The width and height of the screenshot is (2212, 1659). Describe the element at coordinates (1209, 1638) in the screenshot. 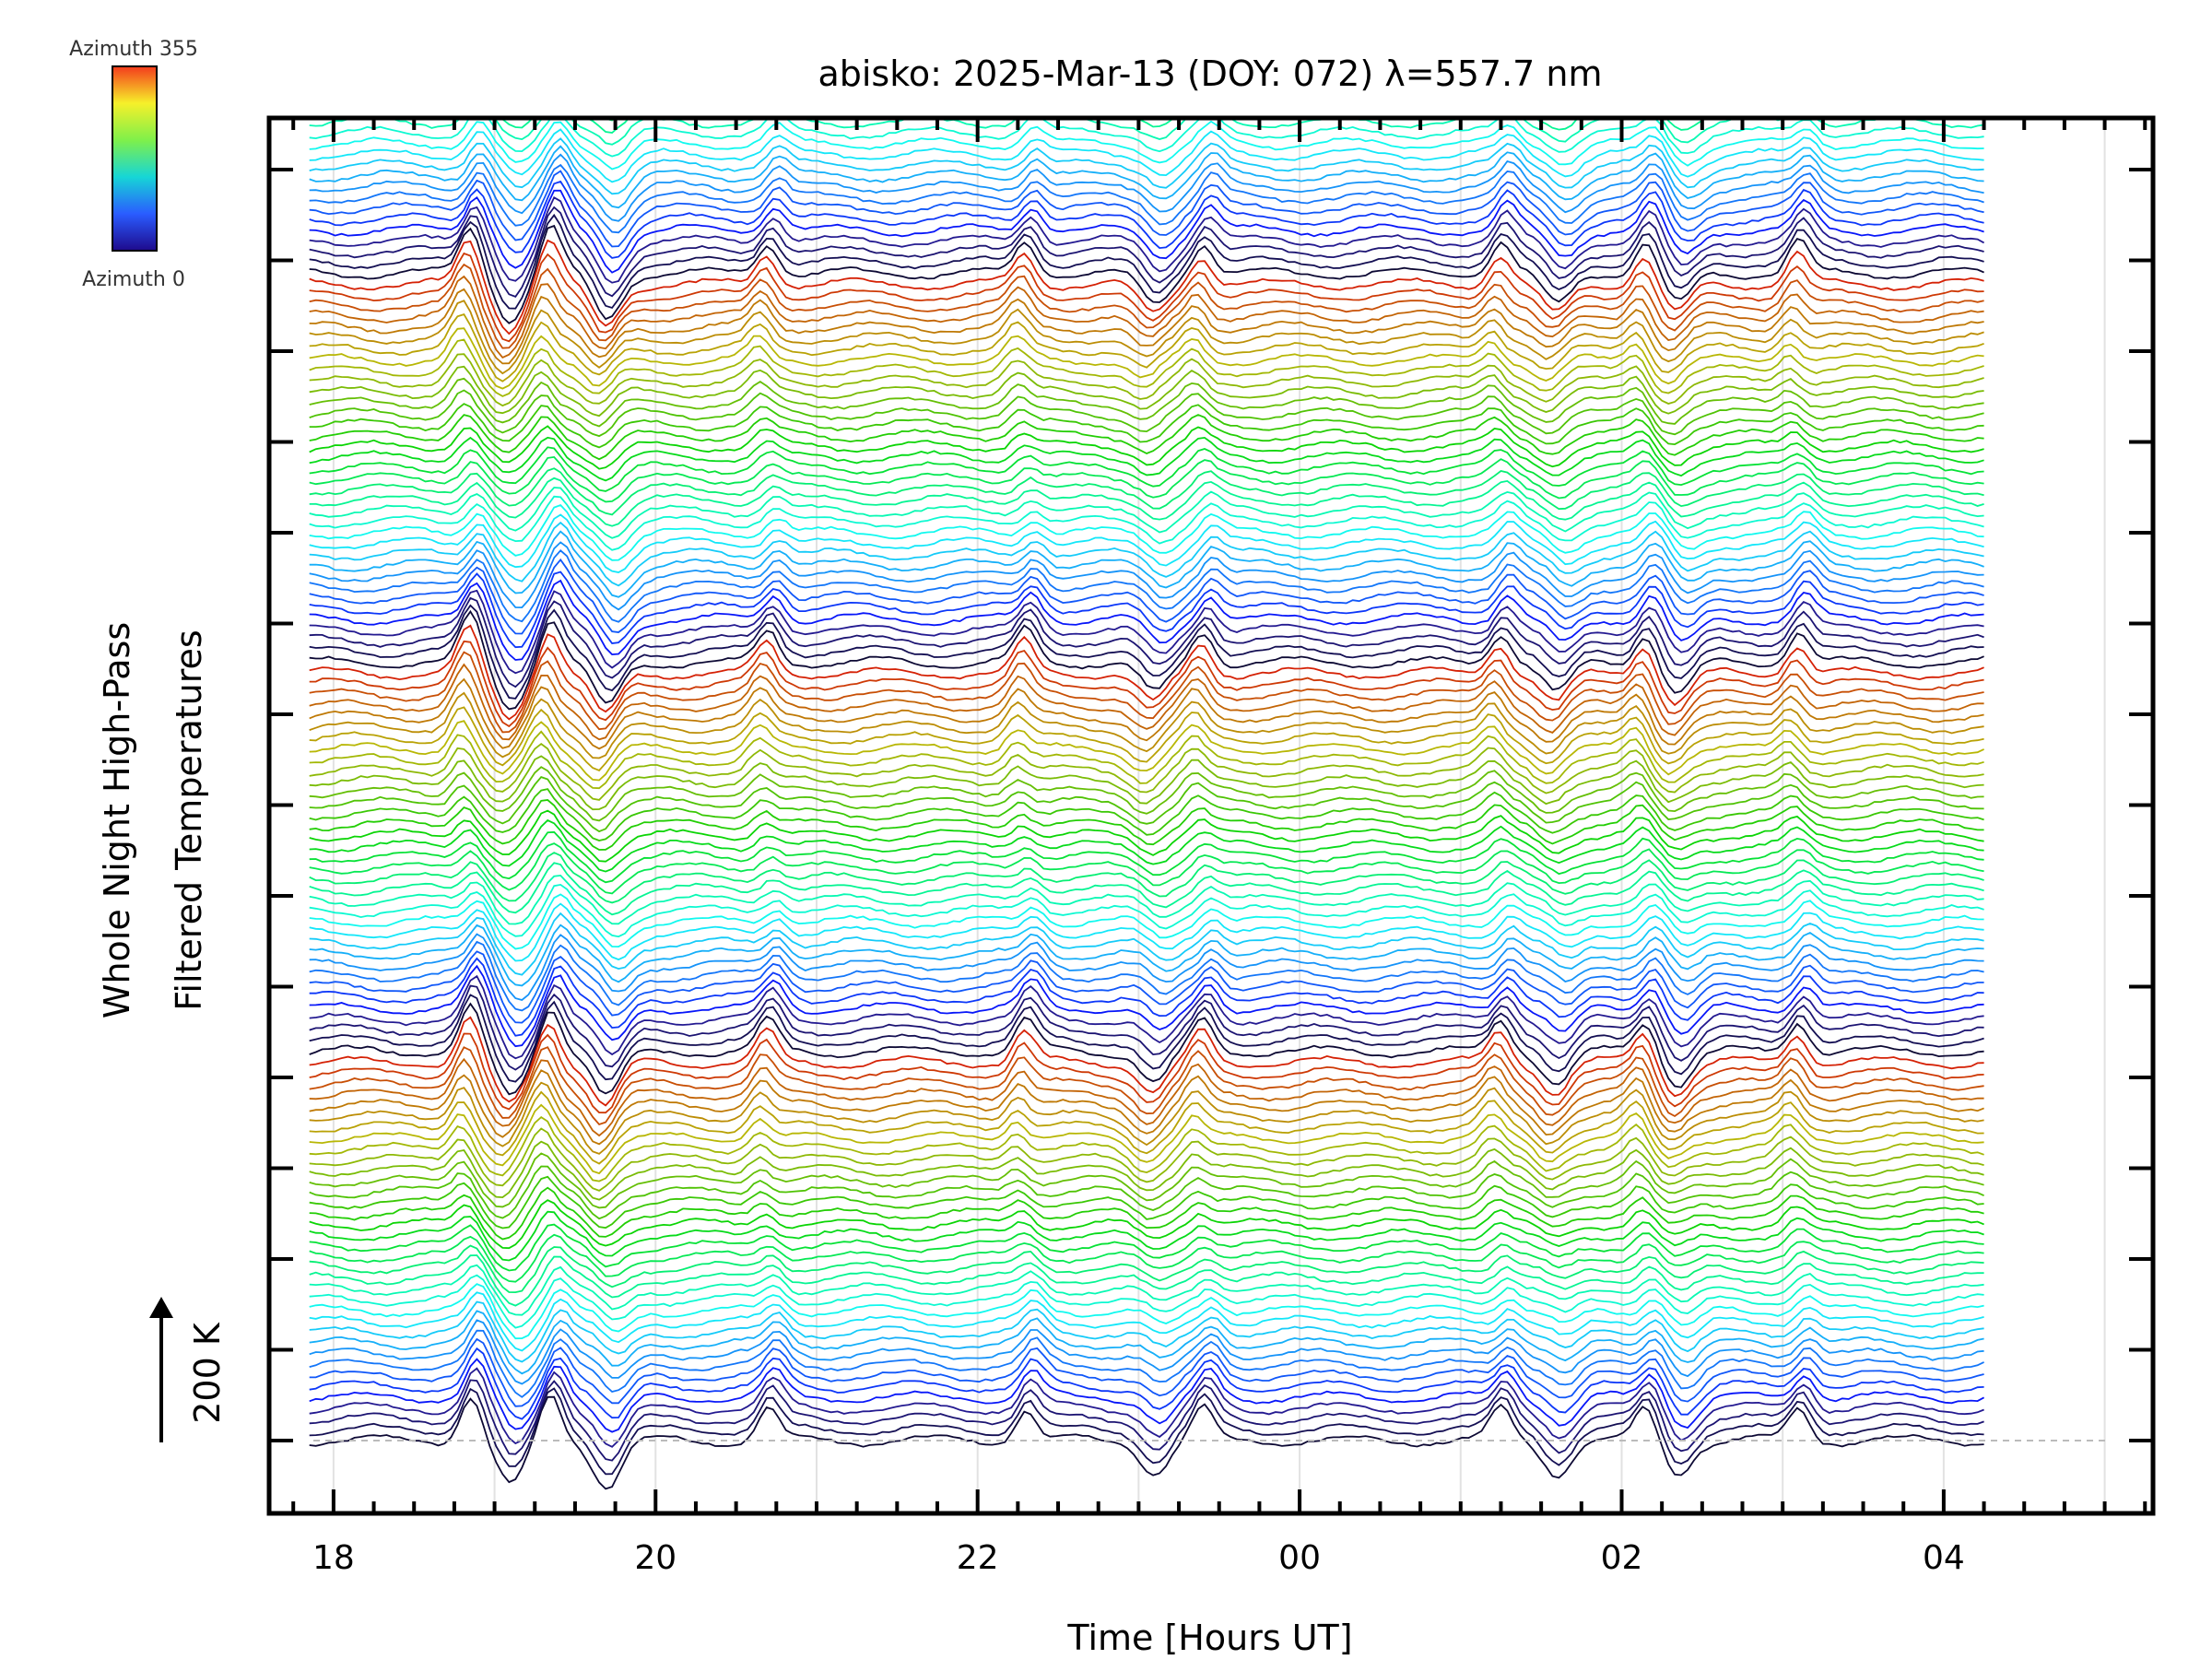

I see `x-axis-label: Time [Hours UT]` at that location.